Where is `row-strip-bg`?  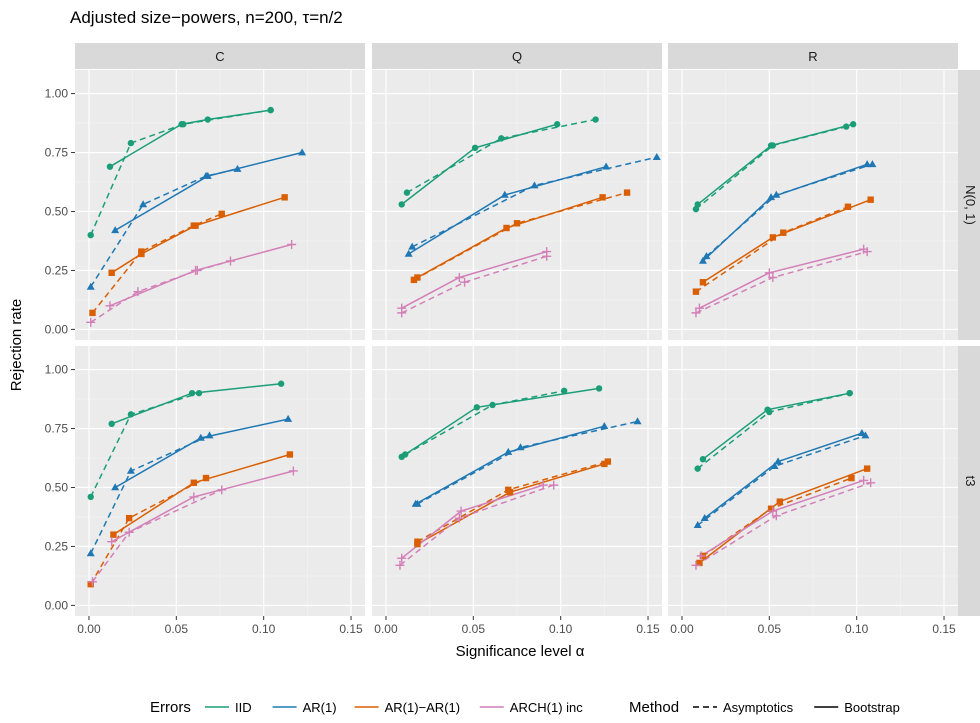 row-strip-bg is located at coordinates (969, 205).